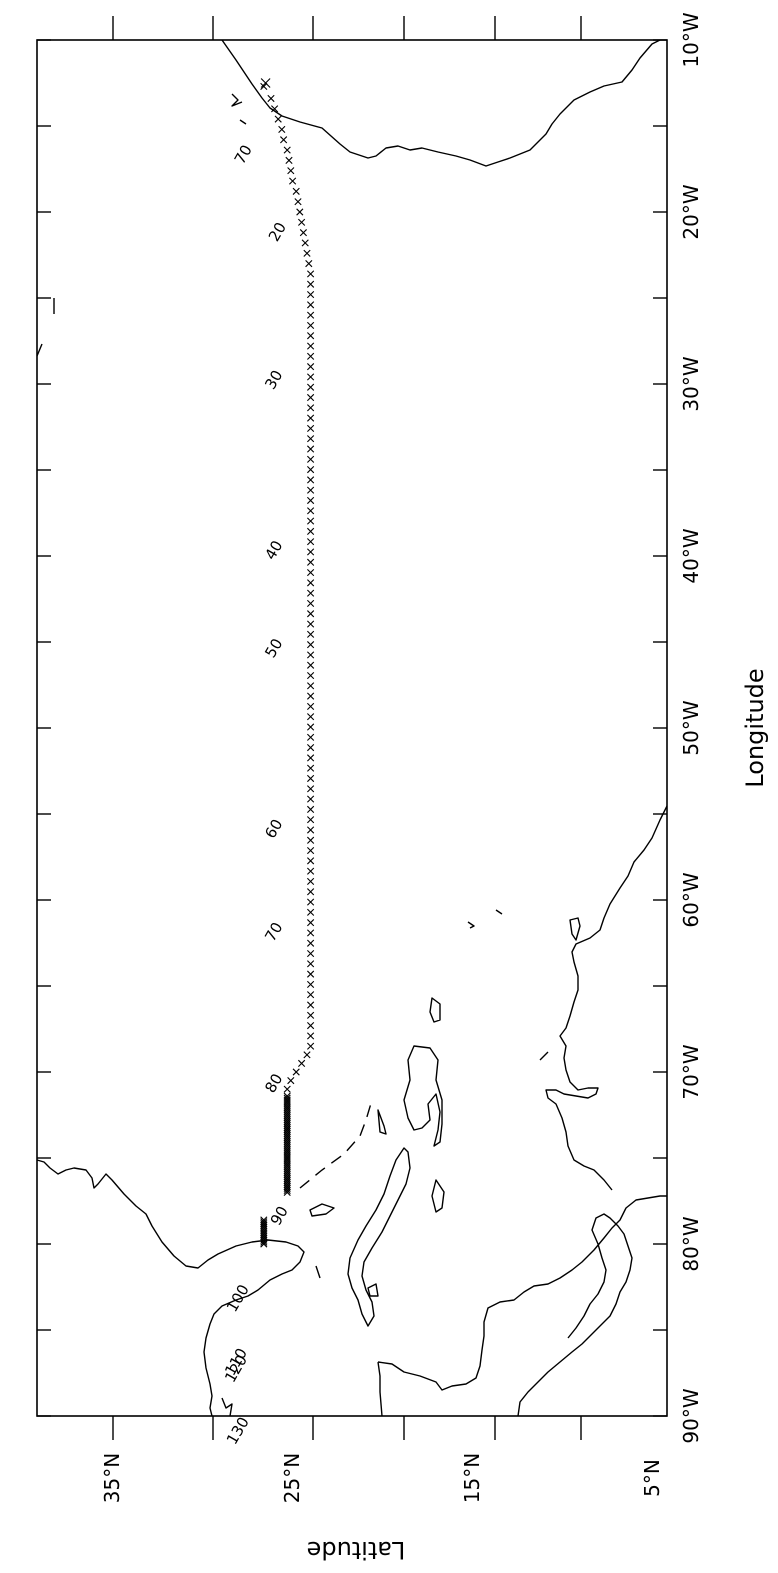 Image resolution: width=778 pixels, height=1573 pixels. What do you see at coordinates (691, 899) in the screenshot?
I see `longitude-tick-label: 60°W` at bounding box center [691, 899].